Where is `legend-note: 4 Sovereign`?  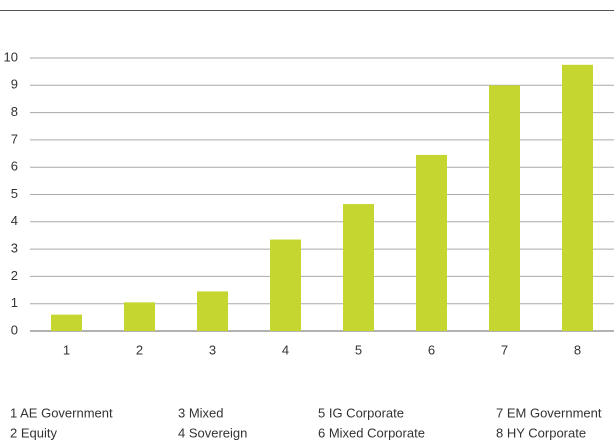 legend-note: 4 Sovereign is located at coordinates (212, 432).